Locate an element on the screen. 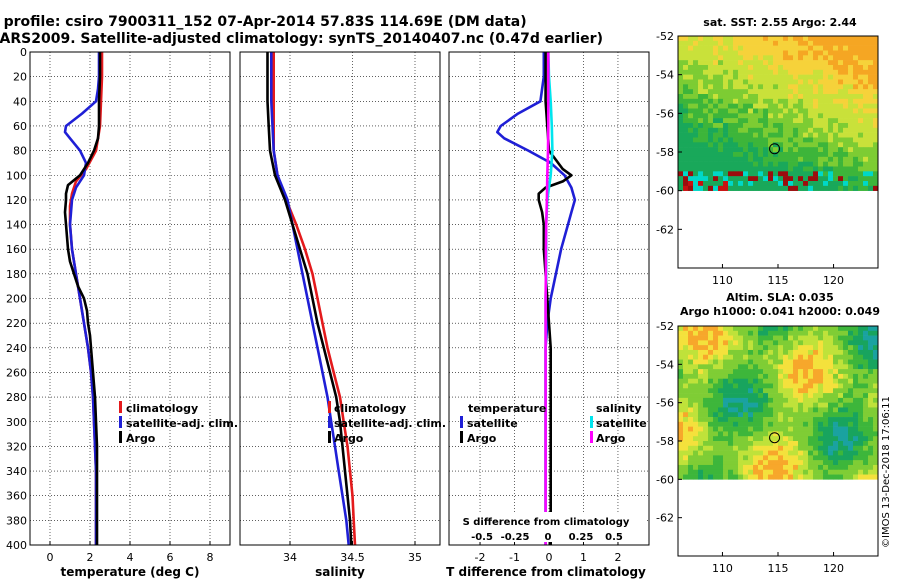 This screenshot has width=900, height=580. depth-tick-label: 340 is located at coordinates (16, 471).